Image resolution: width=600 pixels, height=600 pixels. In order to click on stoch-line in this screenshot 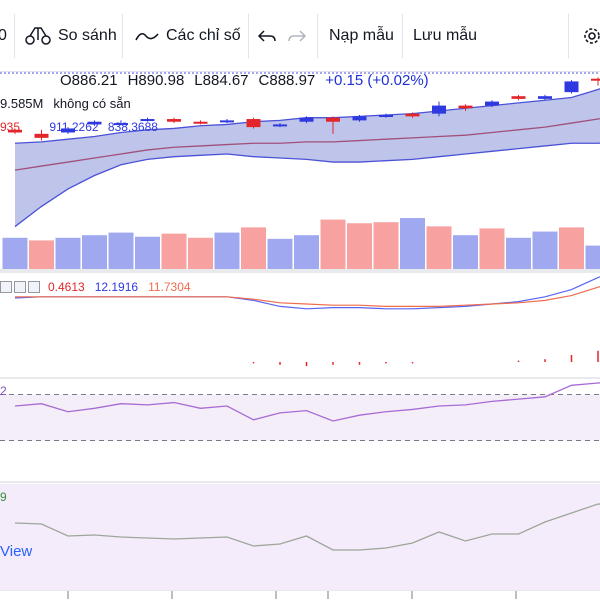, I will do `click(307, 527)`.